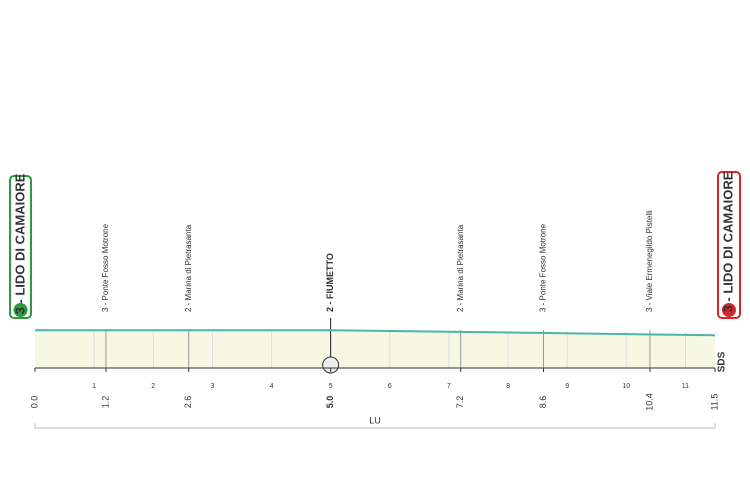  What do you see at coordinates (20, 310) in the screenshot?
I see `start-icon` at bounding box center [20, 310].